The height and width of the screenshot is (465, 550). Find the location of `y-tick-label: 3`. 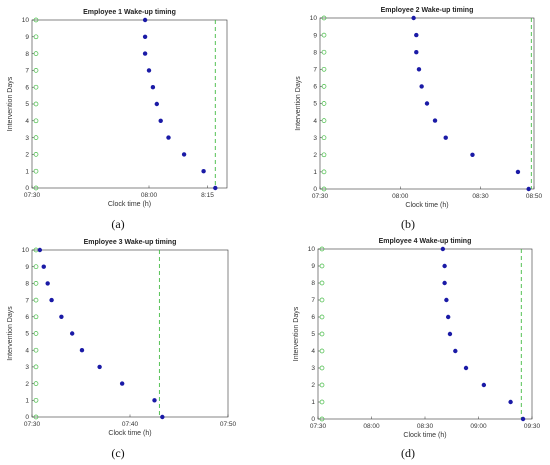

y-tick-label: 3 is located at coordinates (27, 367).